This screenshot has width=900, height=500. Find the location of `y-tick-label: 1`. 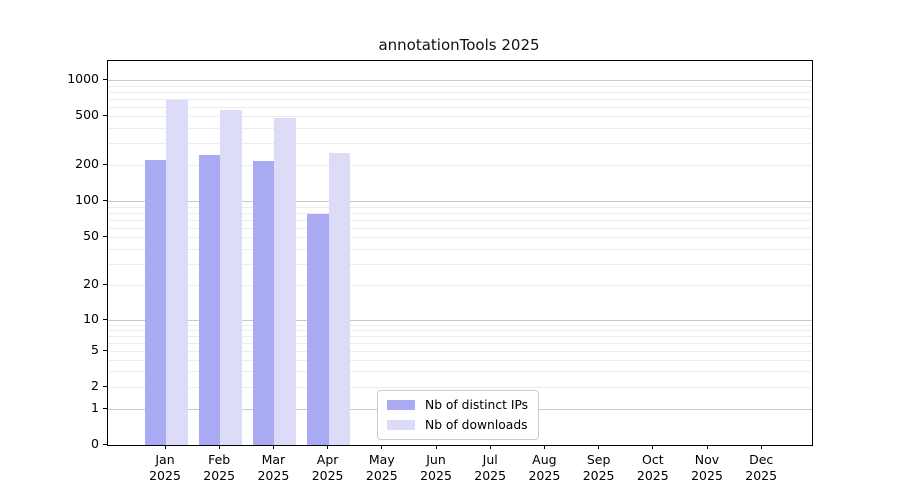

y-tick-label: 1 is located at coordinates (95, 407).